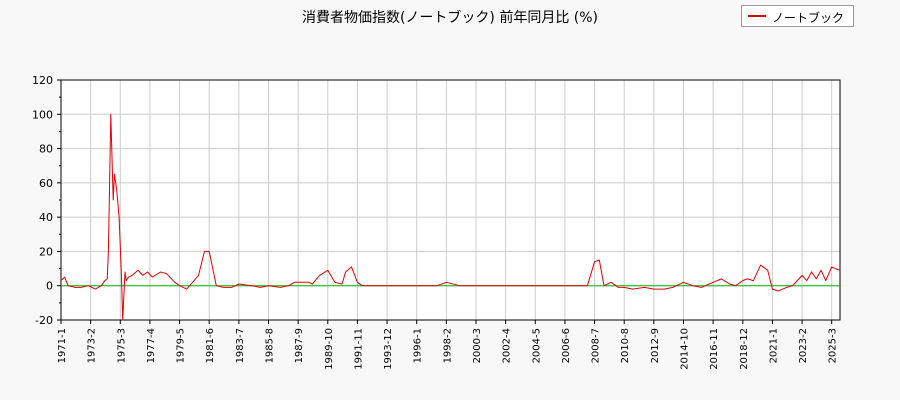 This screenshot has height=400, width=900. I want to click on x-tick-label: 1996-1, so click(418, 345).